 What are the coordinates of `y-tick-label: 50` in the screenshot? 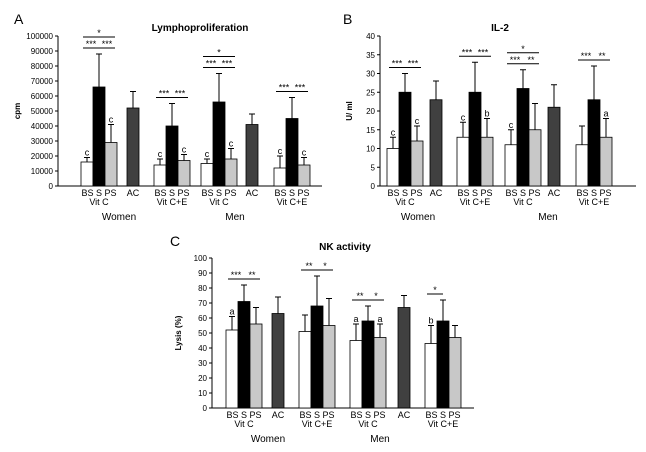 It's located at (202, 333).